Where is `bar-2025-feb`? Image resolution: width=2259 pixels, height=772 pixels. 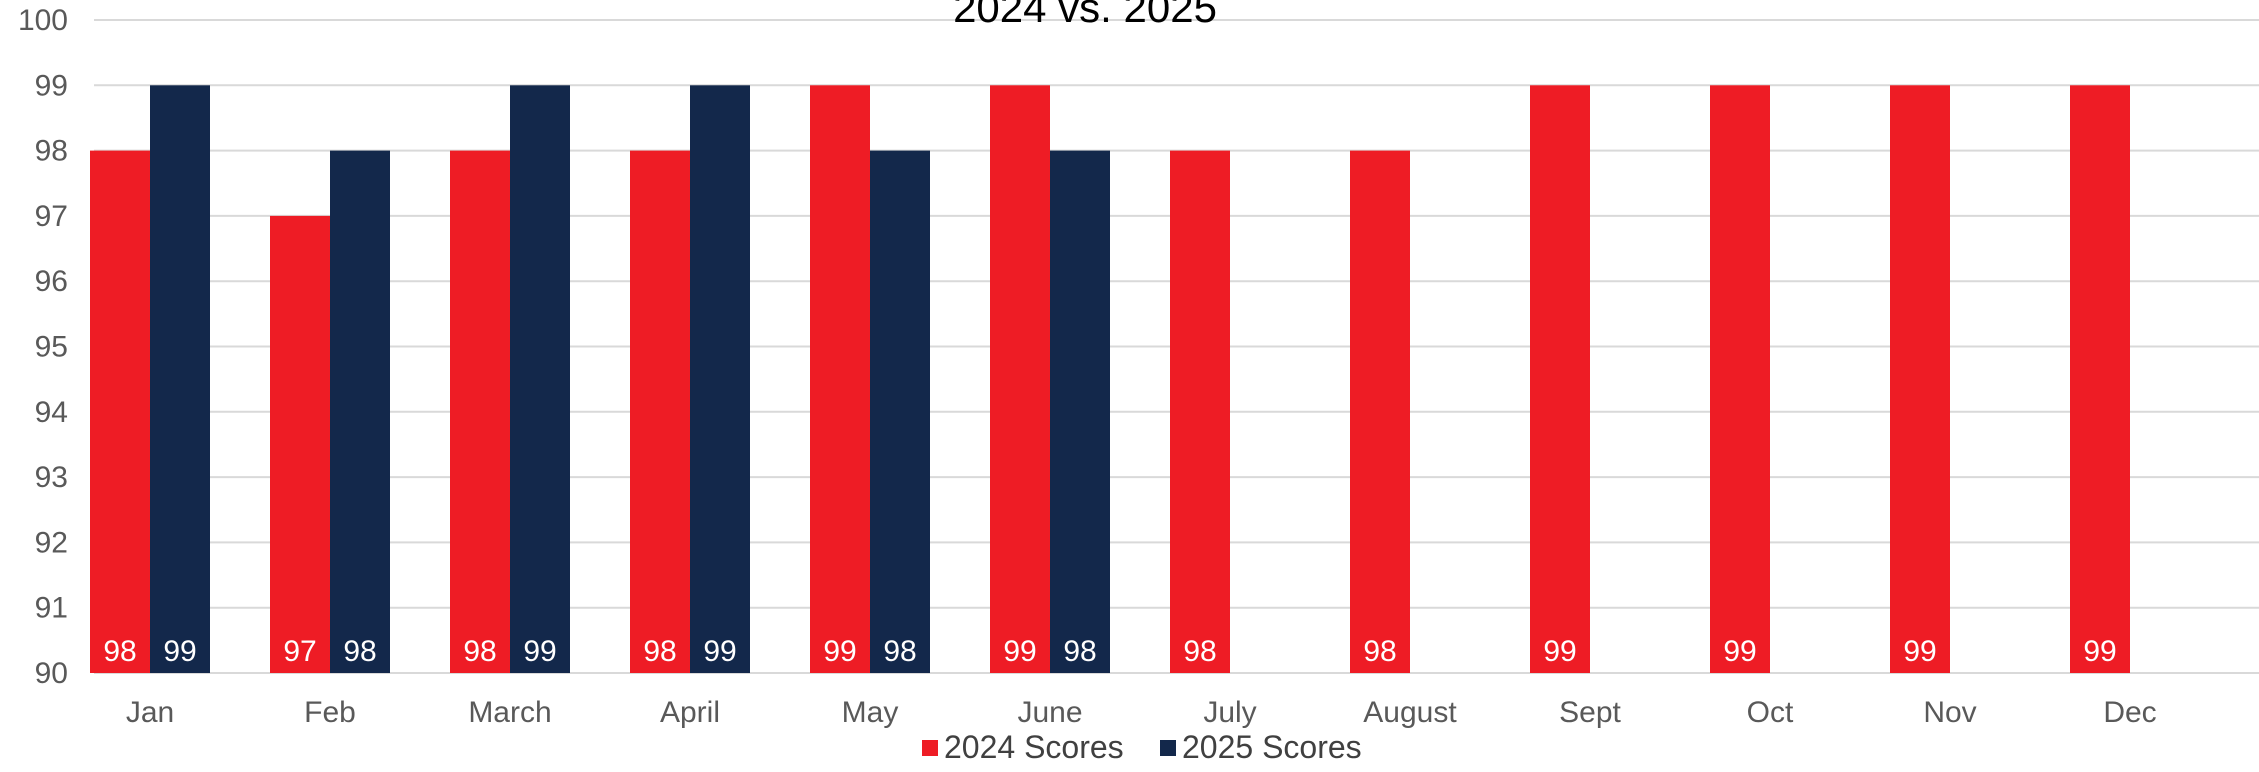
bar-2025-feb is located at coordinates (360, 412).